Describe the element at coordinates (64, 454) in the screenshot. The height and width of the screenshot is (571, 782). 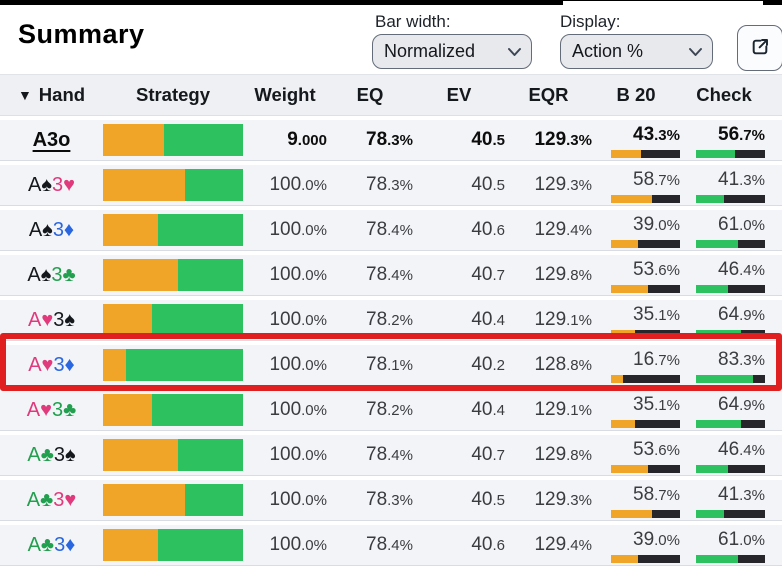
I see `hand-card: 3♠` at that location.